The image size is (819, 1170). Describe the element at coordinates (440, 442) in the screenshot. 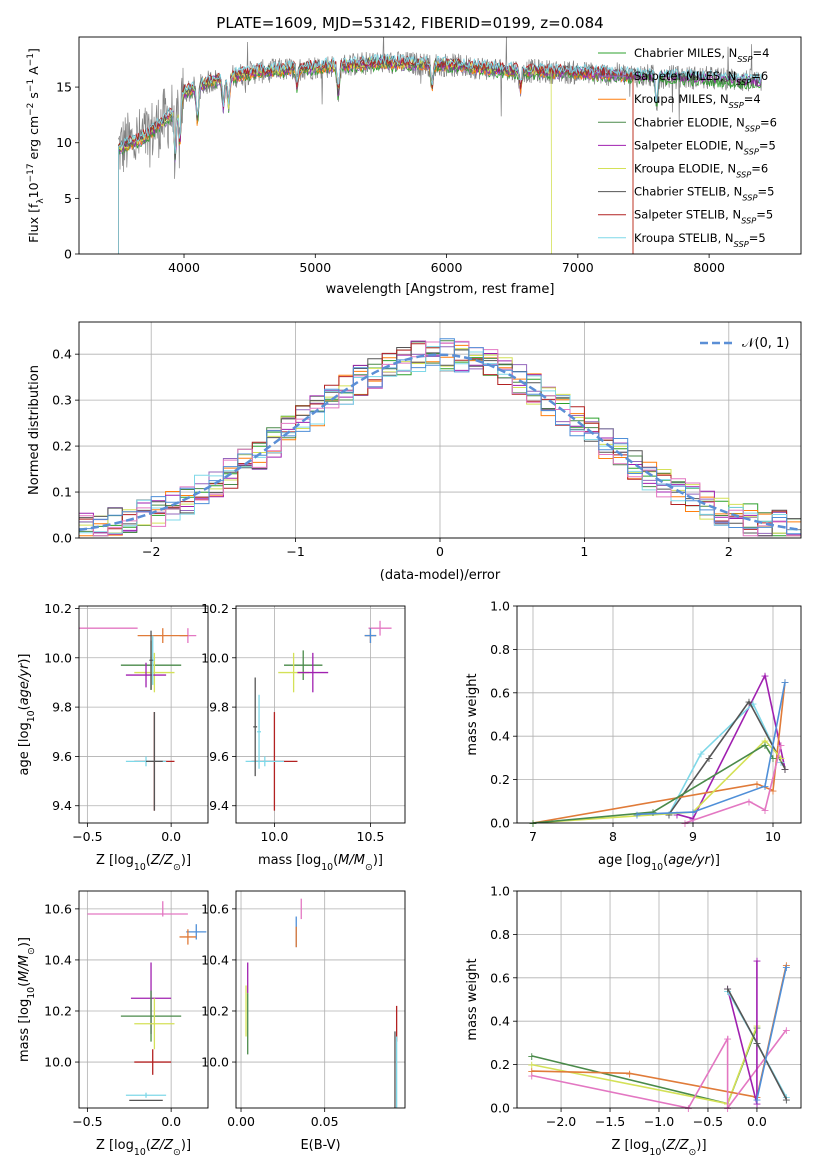

I see `gaussian-curve` at that location.